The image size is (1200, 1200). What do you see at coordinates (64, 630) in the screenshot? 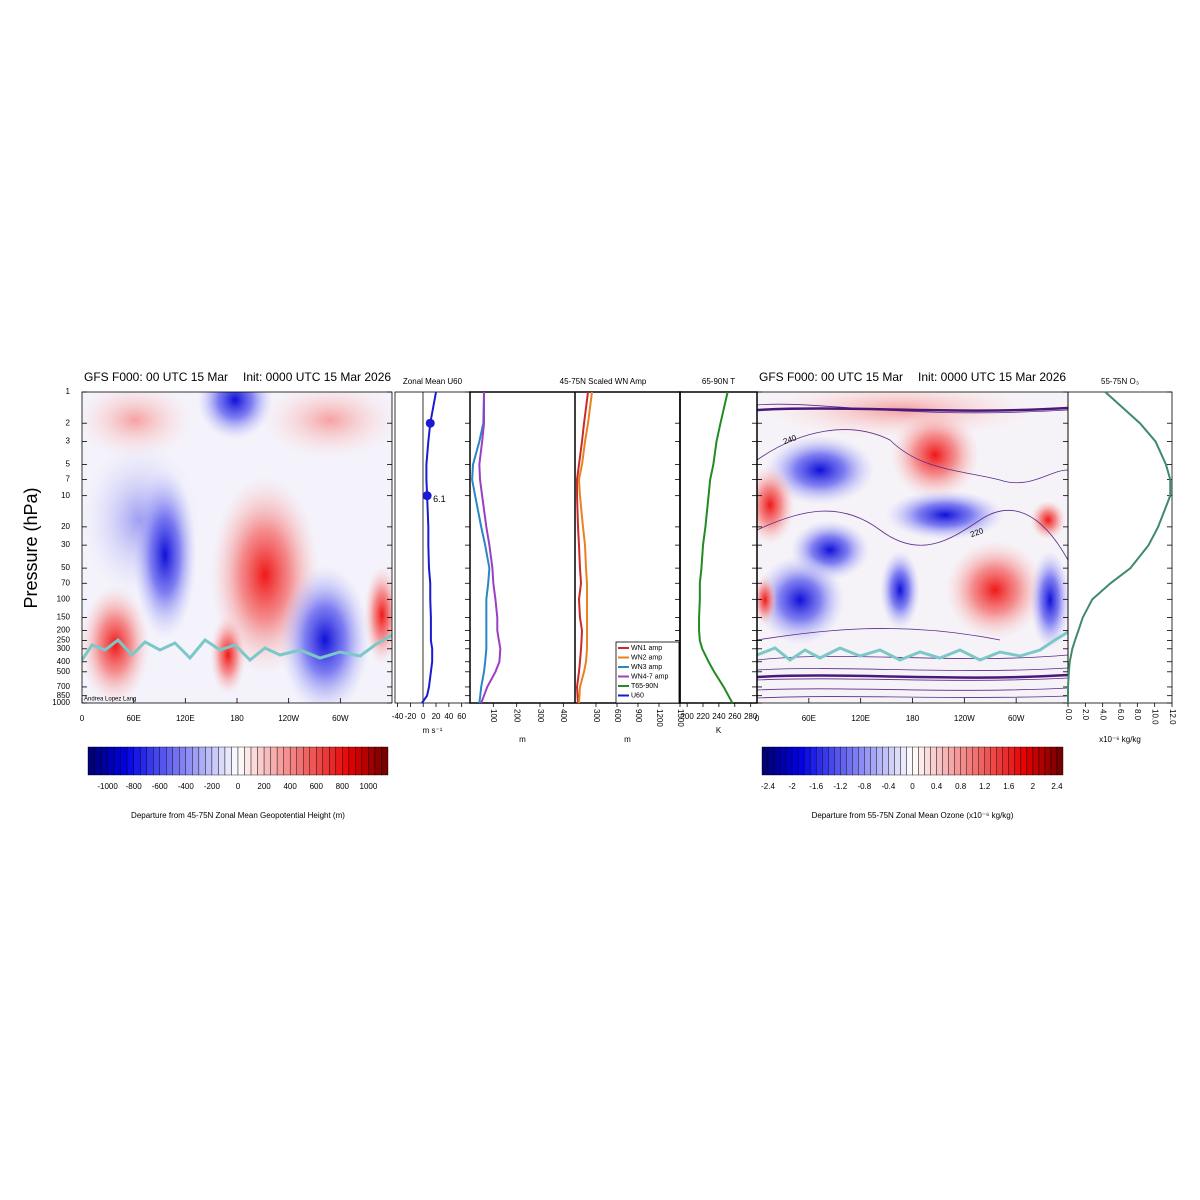
I see `y-tick-label: 200` at bounding box center [64, 630].